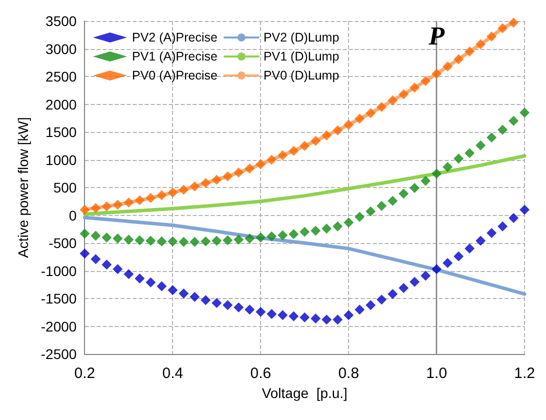 This screenshot has width=546, height=420. Describe the element at coordinates (58, 354) in the screenshot. I see `y-tick-label: -2500` at that location.